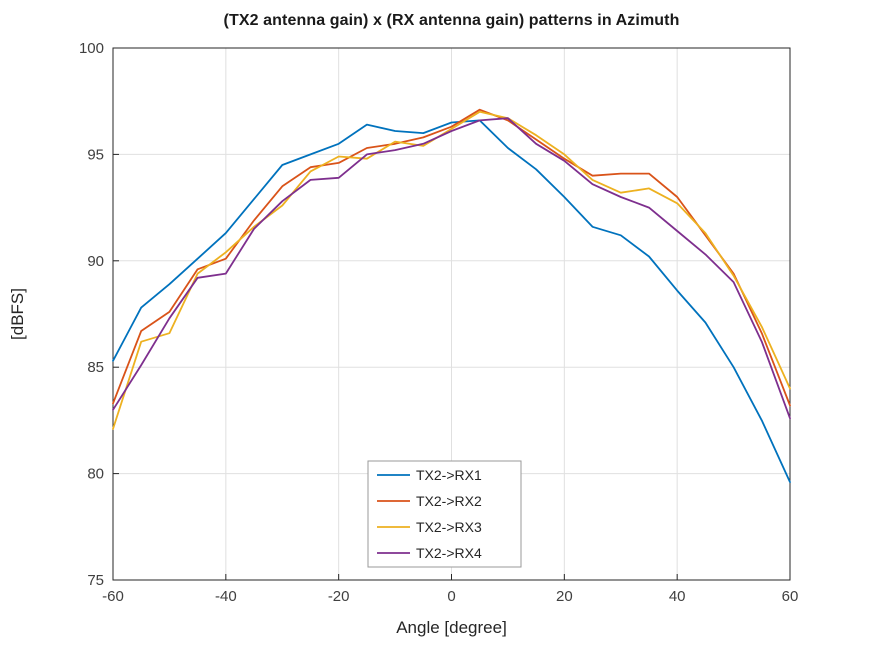 The width and height of the screenshot is (874, 656). What do you see at coordinates (451, 627) in the screenshot?
I see `x-axis-label: Angle [degree]` at bounding box center [451, 627].